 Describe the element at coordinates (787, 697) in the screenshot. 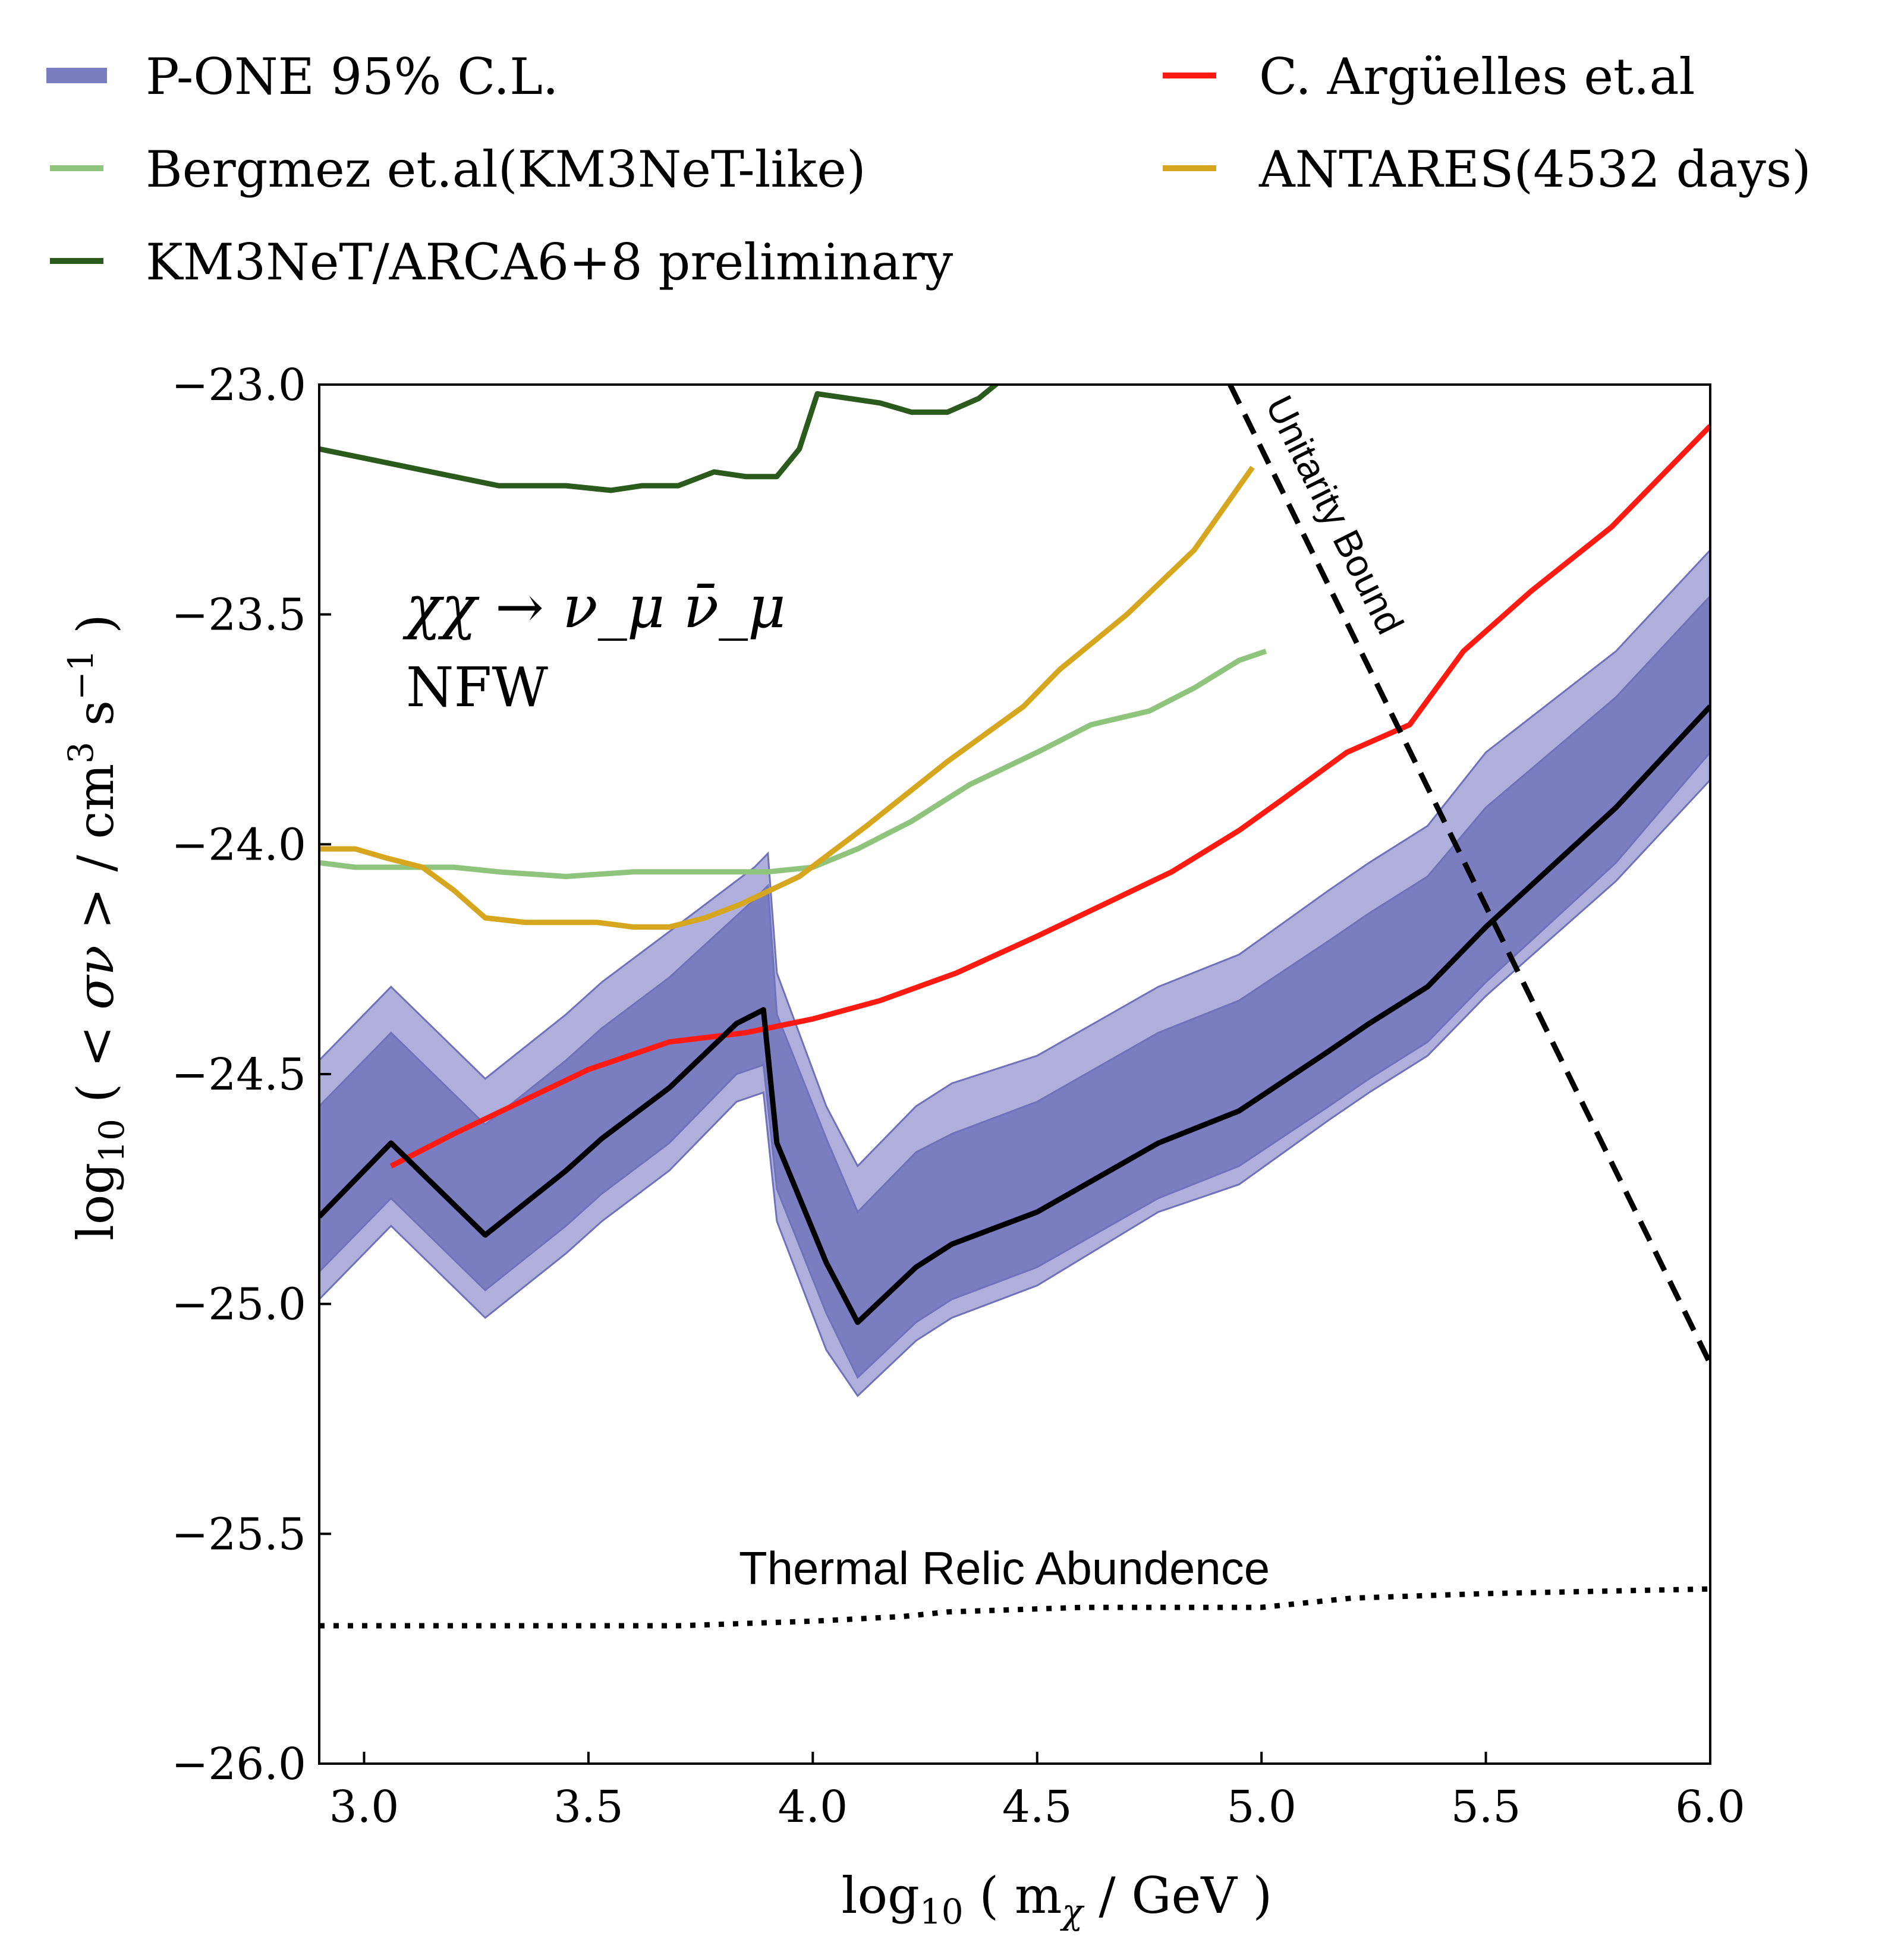

I see `antares-line` at that location.